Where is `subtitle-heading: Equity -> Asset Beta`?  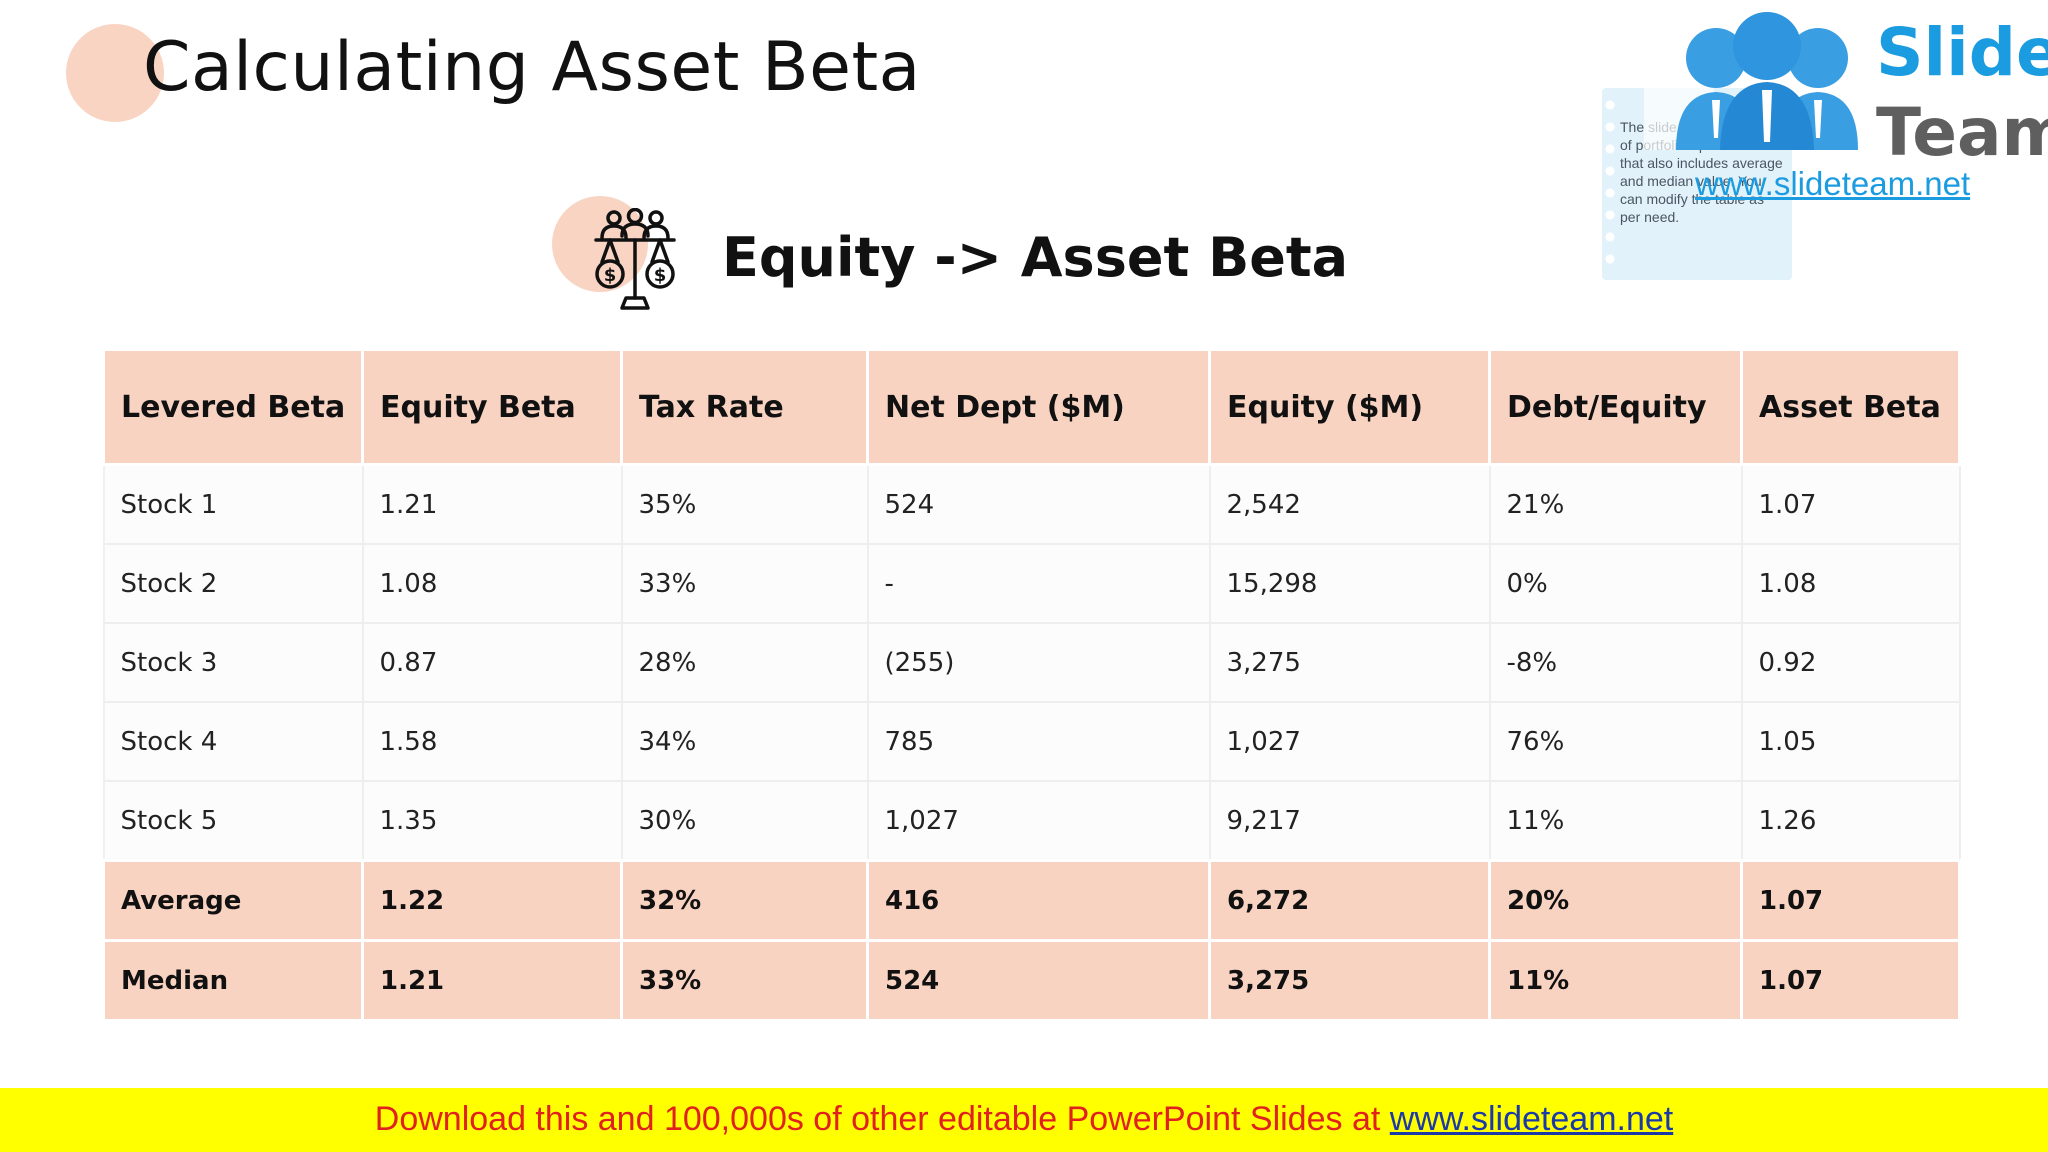
subtitle-heading: Equity -> Asset Beta is located at coordinates (1035, 257).